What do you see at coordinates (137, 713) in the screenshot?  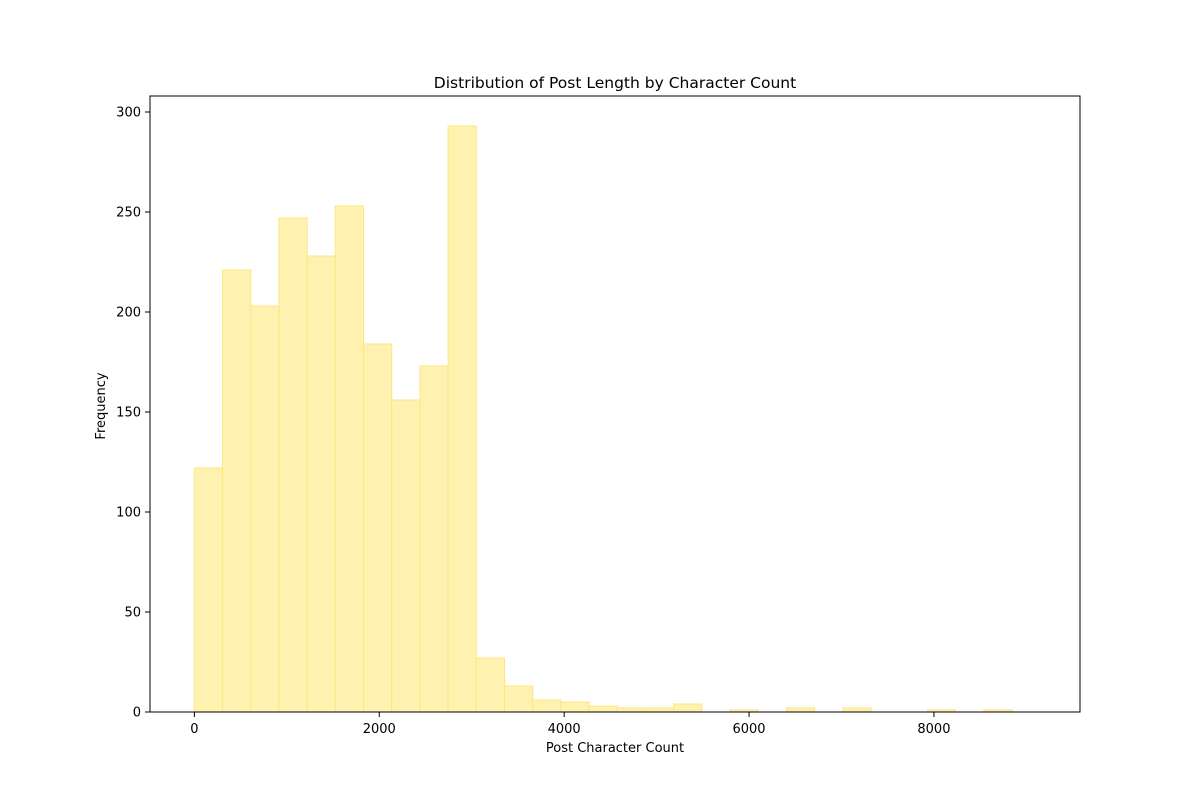 I see `y-tick-label: 0` at bounding box center [137, 713].